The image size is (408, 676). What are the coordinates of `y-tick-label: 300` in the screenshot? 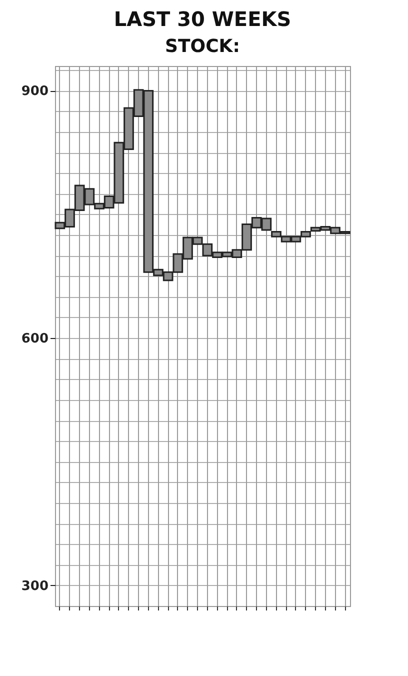 It's located at (34, 586).